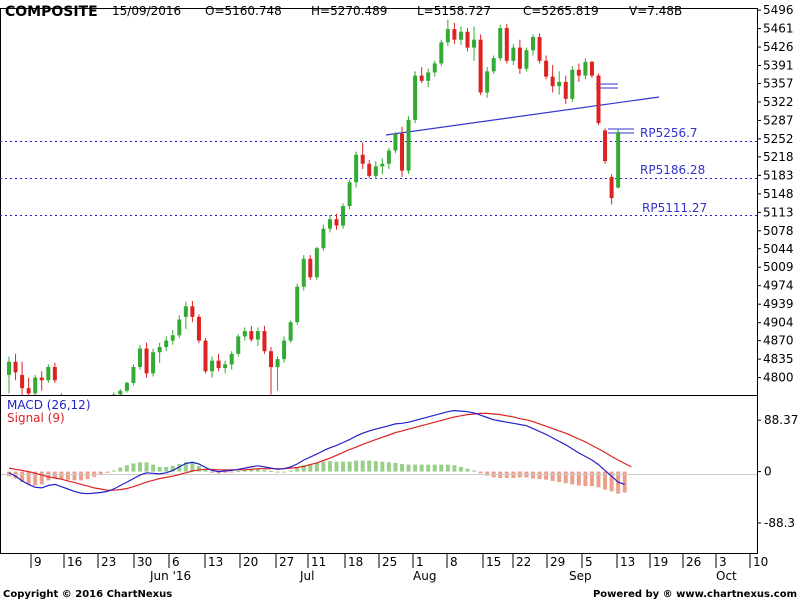 This screenshot has height=600, width=800. Describe the element at coordinates (660, 562) in the screenshot. I see `x-day-label: 19` at that location.